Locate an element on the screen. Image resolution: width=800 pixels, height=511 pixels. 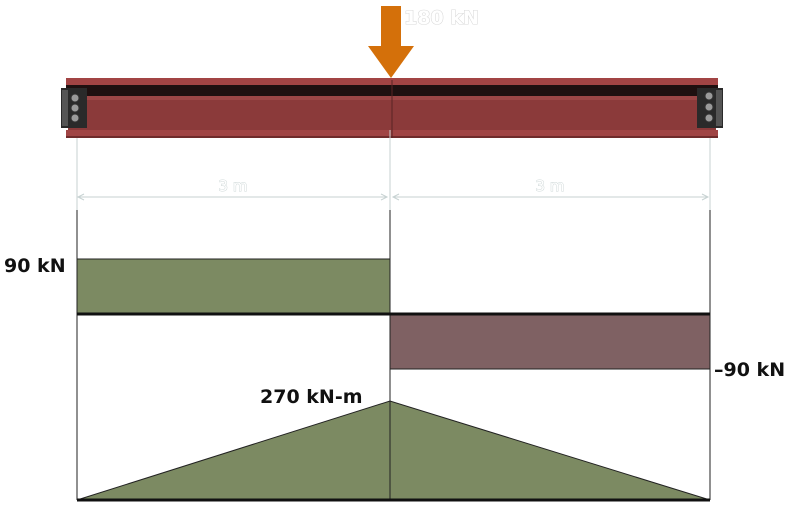
right-connection is located at coordinates (710, 108).